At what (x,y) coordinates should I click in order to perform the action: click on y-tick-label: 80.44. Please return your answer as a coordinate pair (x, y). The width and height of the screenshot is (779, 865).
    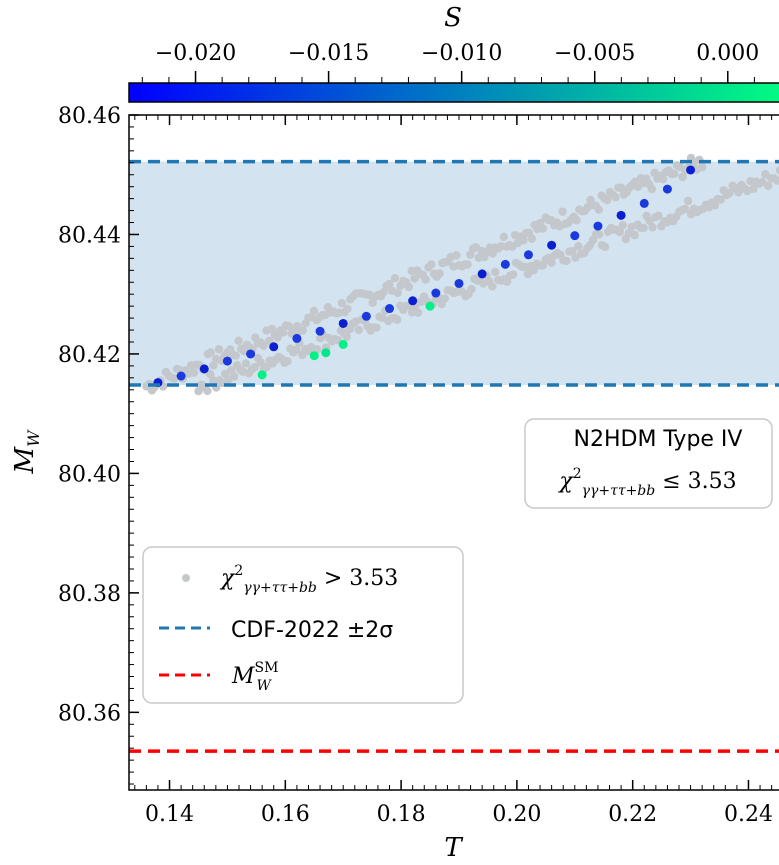
    Looking at the image, I should click on (89, 235).